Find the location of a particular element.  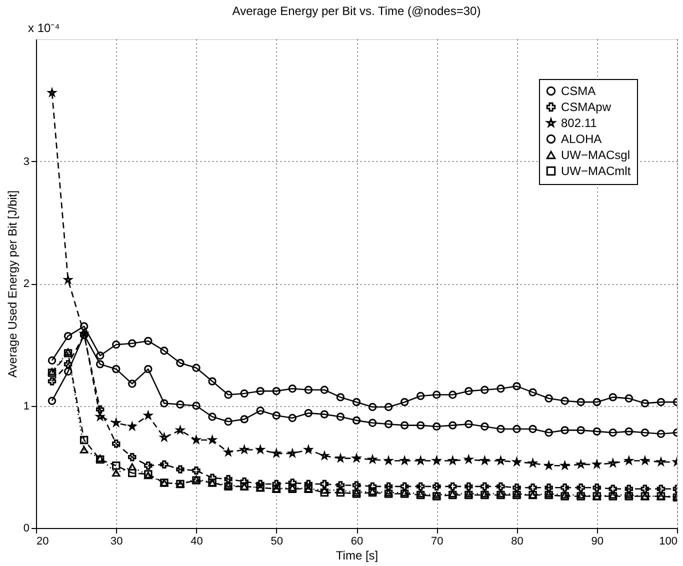

x-tick-label: 100 is located at coordinates (668, 542).